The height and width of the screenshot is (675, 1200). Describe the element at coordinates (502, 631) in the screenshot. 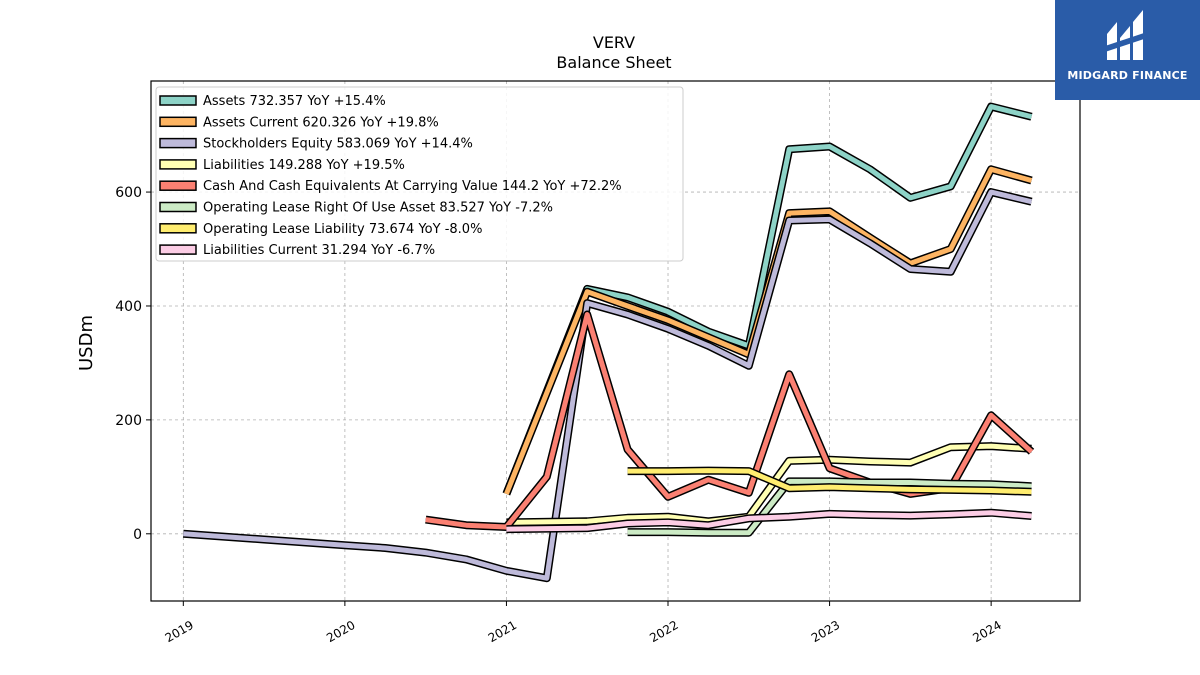

I see `x-tick-label: 2021` at that location.